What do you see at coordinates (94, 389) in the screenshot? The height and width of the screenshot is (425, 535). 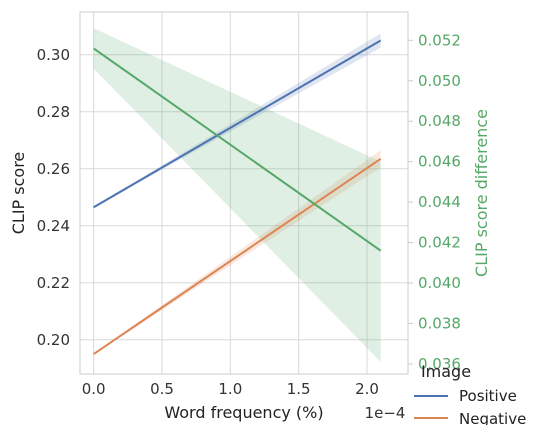 I see `x-tick-label: 0.0` at bounding box center [94, 389].